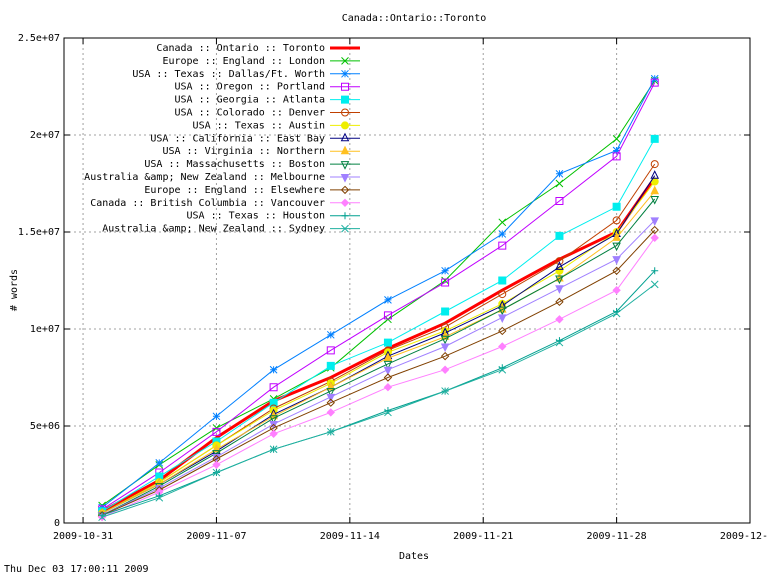 This screenshot has width=768, height=576. I want to click on x-tick-label: 2009-11-28, so click(617, 536).